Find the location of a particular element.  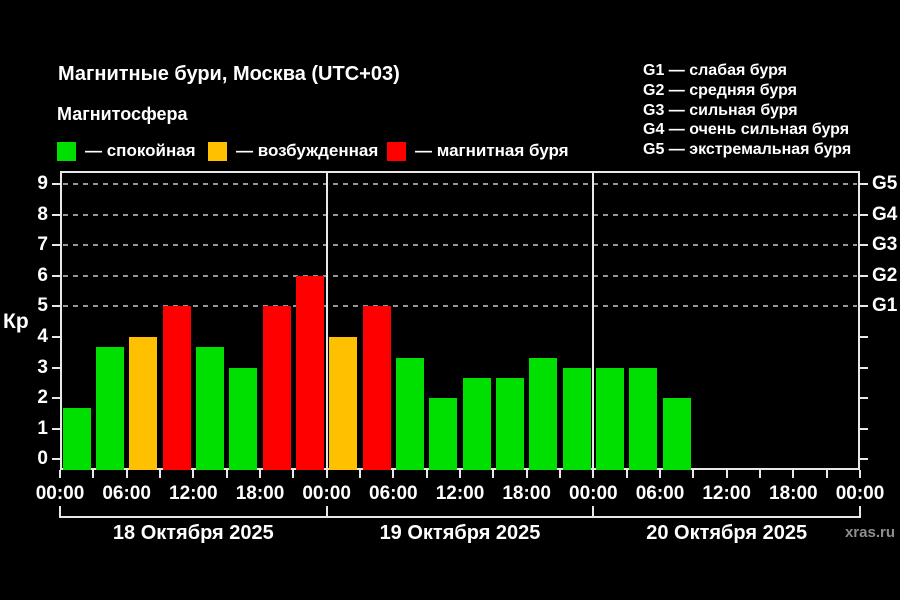

g-axis-label: G4 is located at coordinates (885, 214).